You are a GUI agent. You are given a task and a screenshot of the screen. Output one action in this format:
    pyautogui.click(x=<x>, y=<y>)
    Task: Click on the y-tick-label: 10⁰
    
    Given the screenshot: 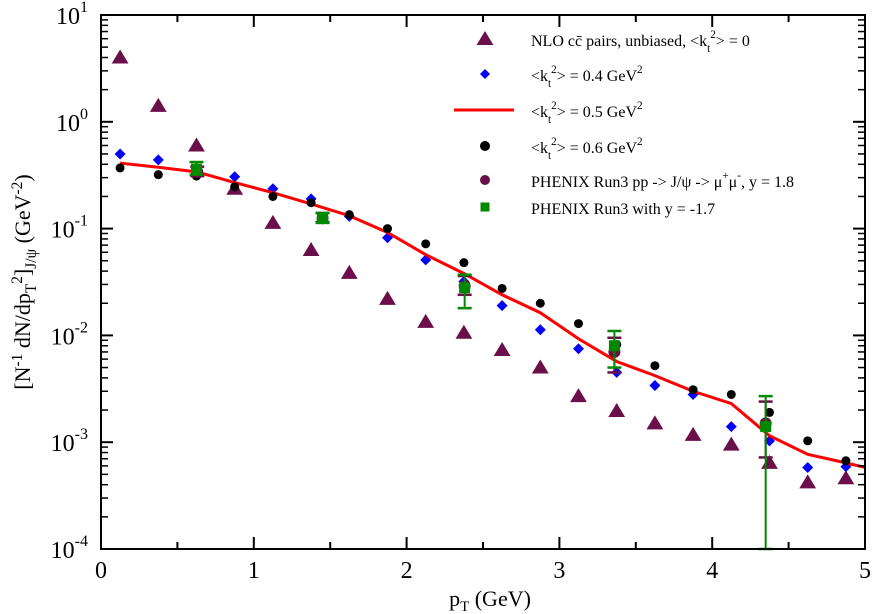 What is the action you would take?
    pyautogui.click(x=72, y=121)
    